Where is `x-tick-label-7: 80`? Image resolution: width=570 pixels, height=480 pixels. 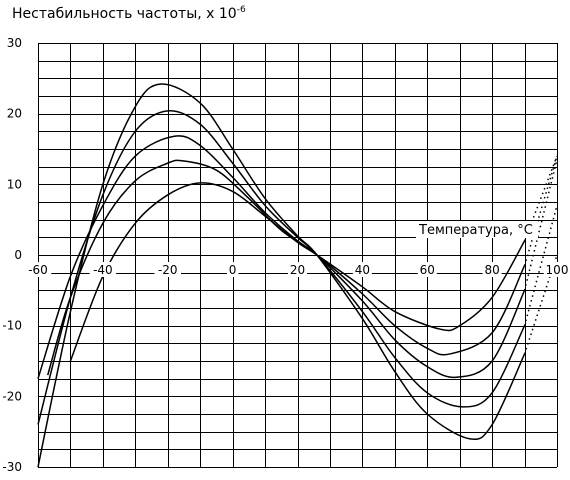 x-tick-label-7: 80 is located at coordinates (491, 270).